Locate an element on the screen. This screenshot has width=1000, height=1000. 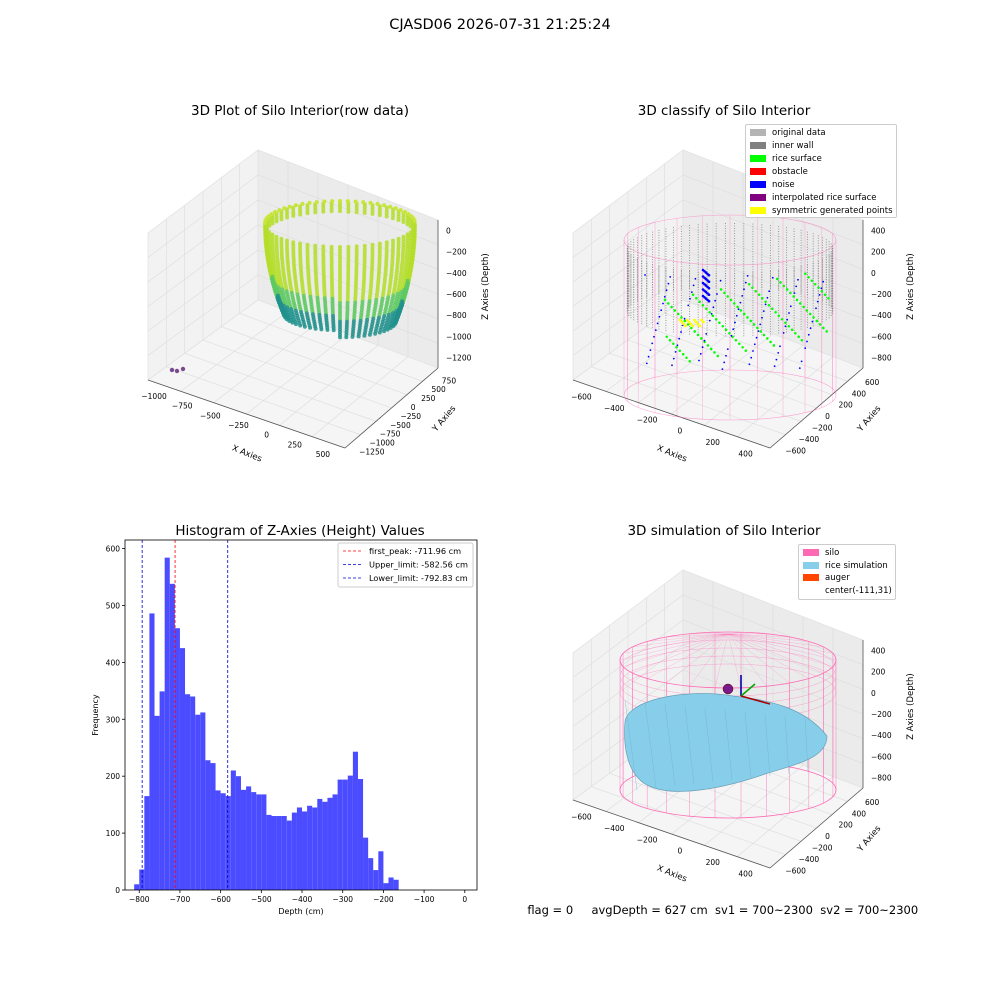
tick-label: 100 is located at coordinates (113, 833).